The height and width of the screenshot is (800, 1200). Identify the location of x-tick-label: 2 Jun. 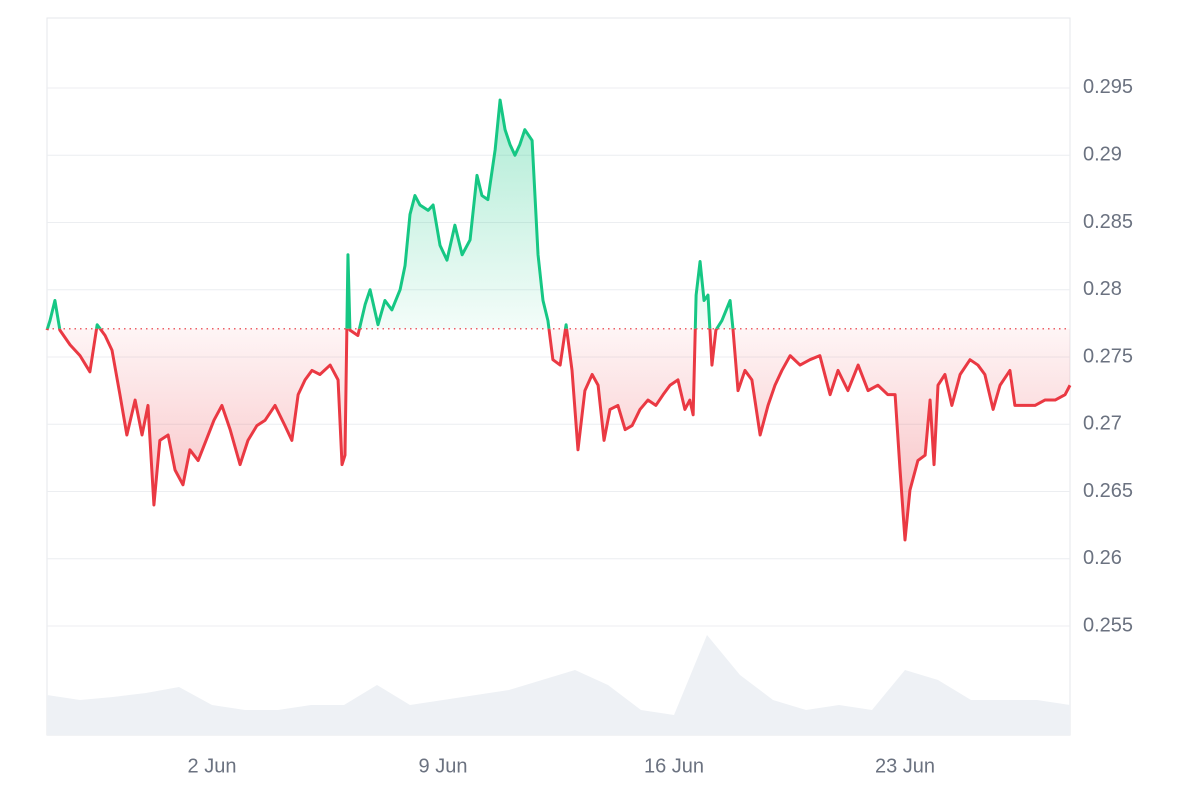
(212, 766).